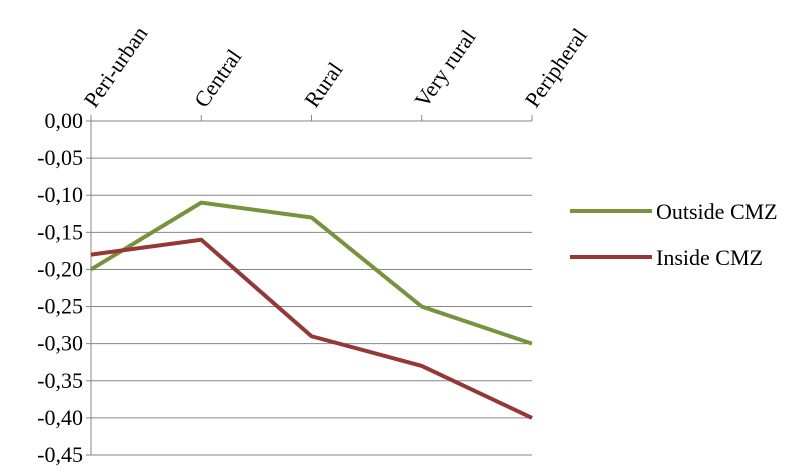  I want to click on legend-label: Inside CMZ, so click(709, 257).